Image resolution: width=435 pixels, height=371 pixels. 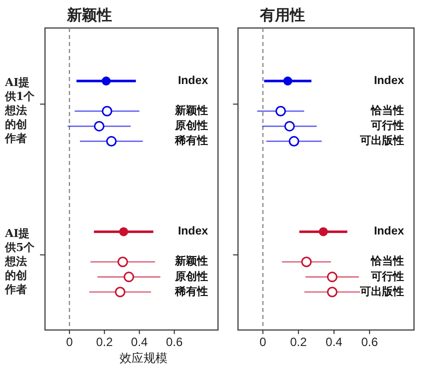 I want to click on chart-title: 新颖性, so click(x=89, y=15).